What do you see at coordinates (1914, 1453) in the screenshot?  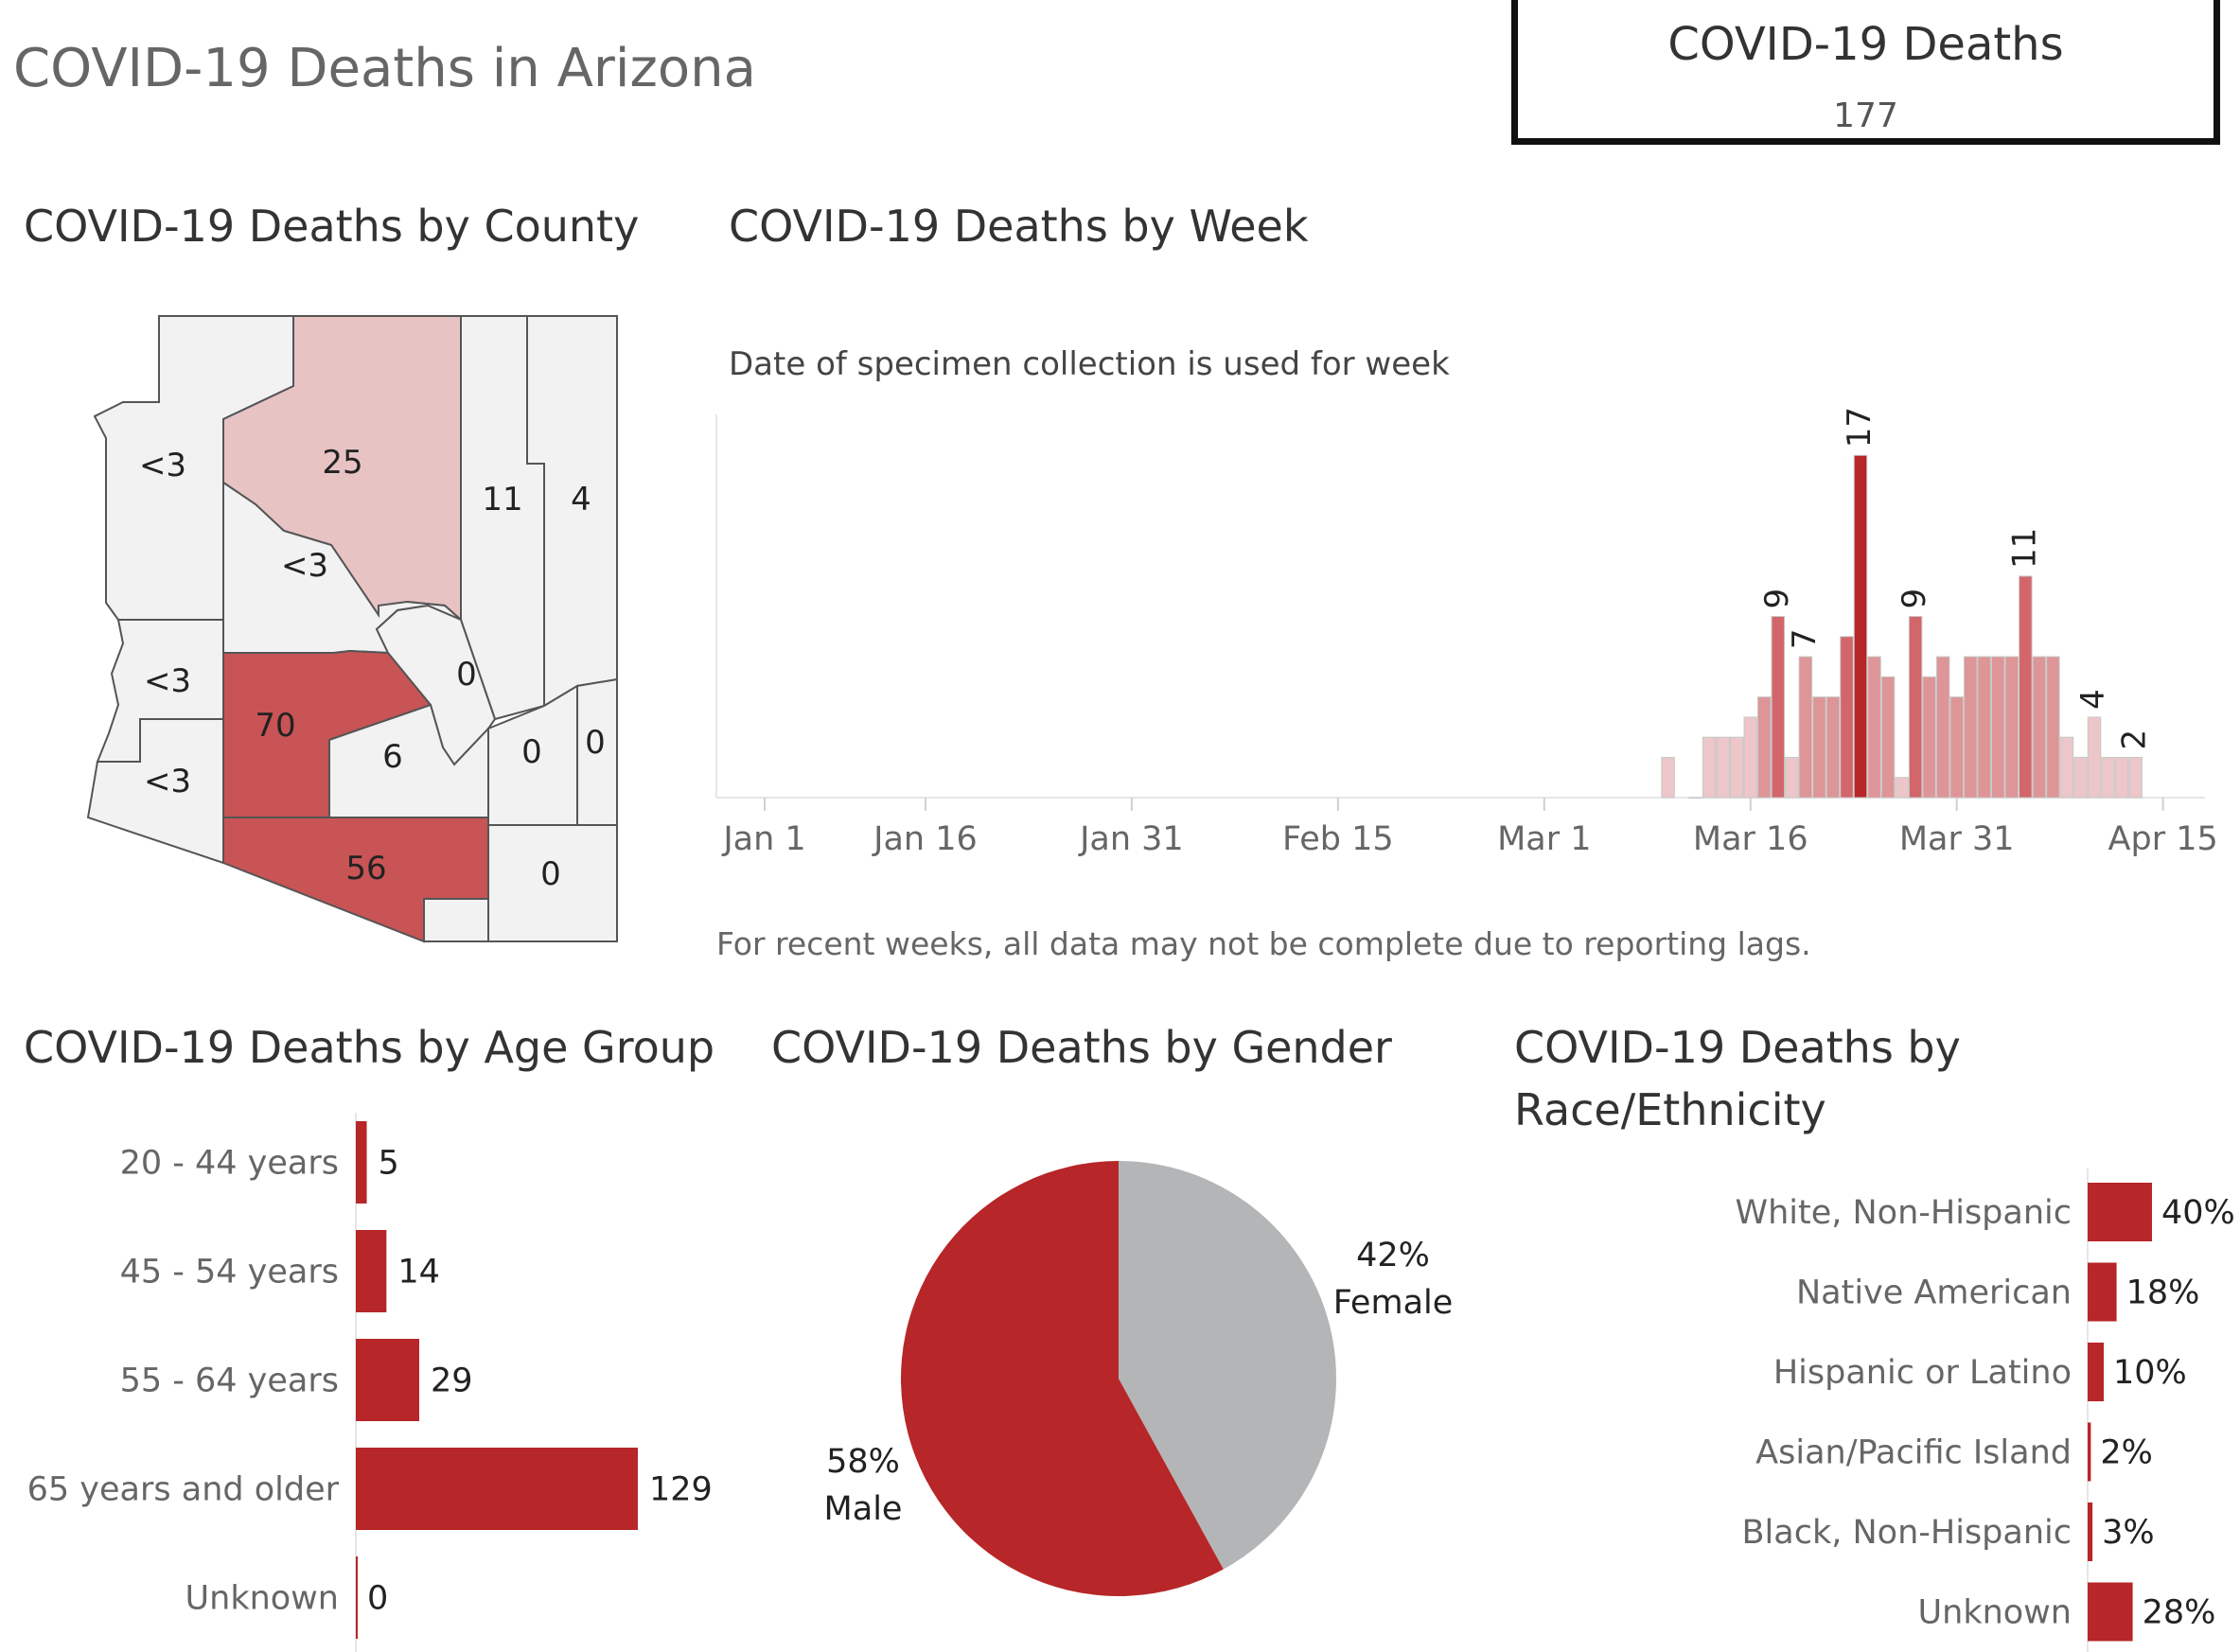 I see `race-category-label: Asian/Pacific Island` at bounding box center [1914, 1453].